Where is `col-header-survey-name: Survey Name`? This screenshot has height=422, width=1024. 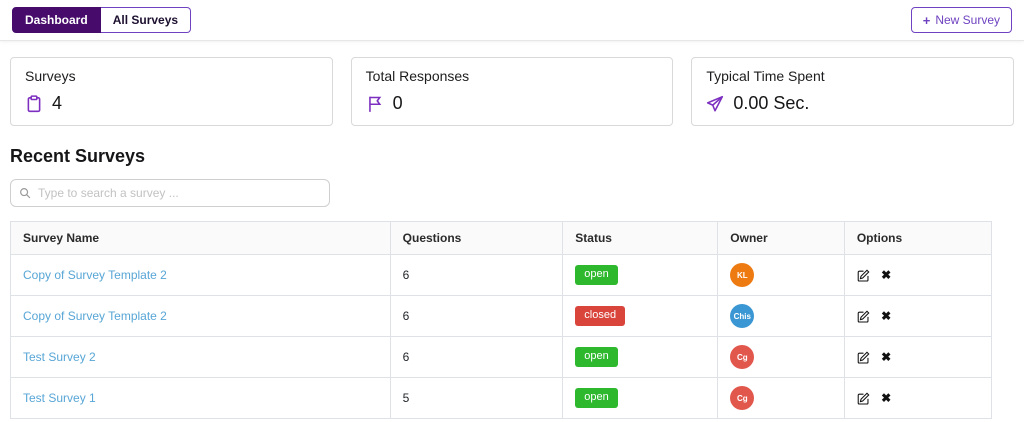 col-header-survey-name: Survey Name is located at coordinates (200, 238).